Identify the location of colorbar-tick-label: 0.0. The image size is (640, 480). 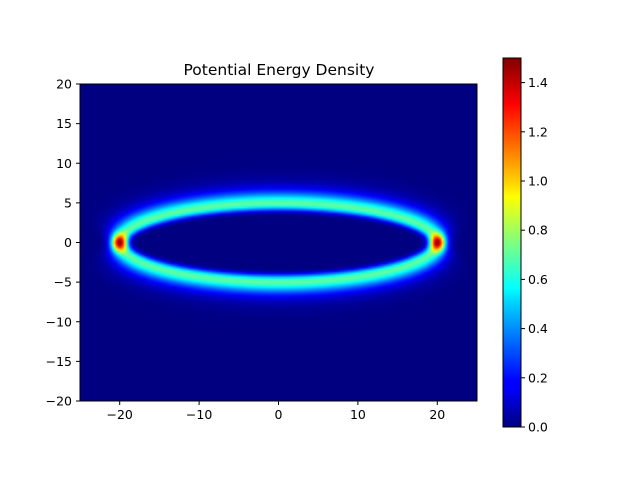
(538, 427).